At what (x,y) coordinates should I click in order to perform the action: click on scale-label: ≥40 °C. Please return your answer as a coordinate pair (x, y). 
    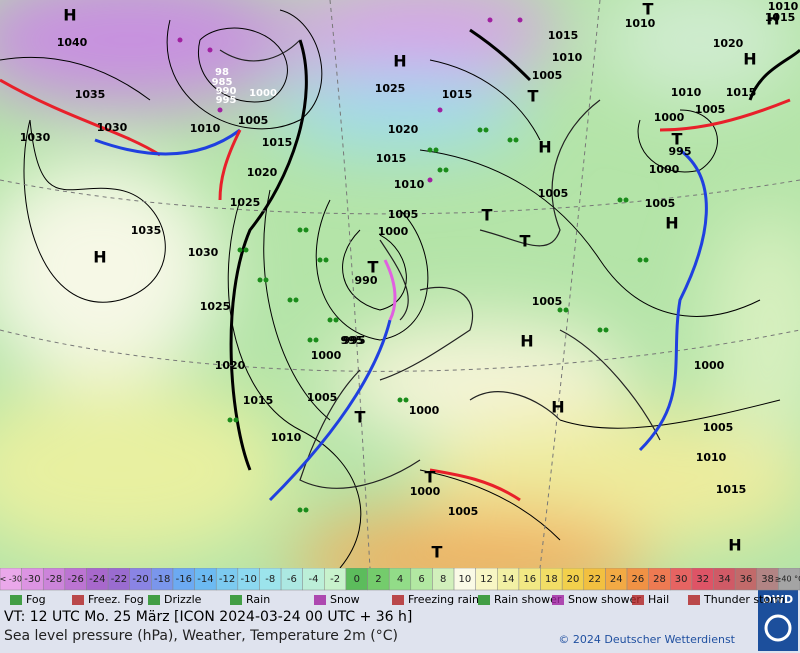
    Looking at the image, I should click on (787, 579).